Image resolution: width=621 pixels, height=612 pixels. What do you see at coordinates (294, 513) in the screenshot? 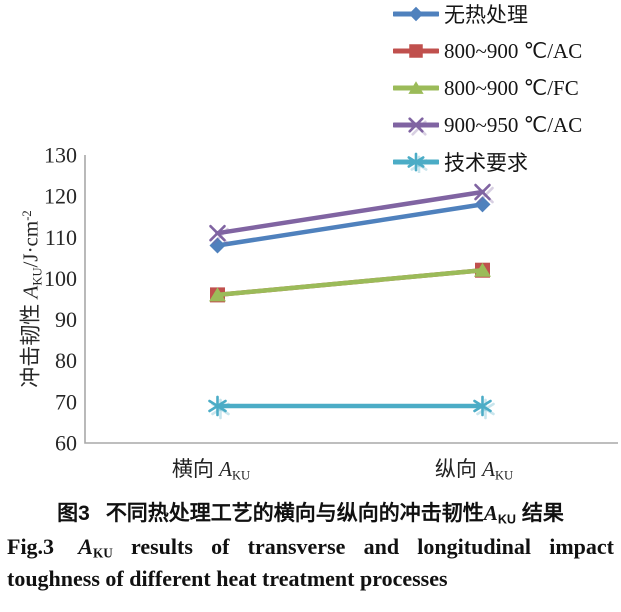
I see `caption-zh-text: 不同热处理工艺的横向与纵向的冲击韧性` at bounding box center [294, 513].